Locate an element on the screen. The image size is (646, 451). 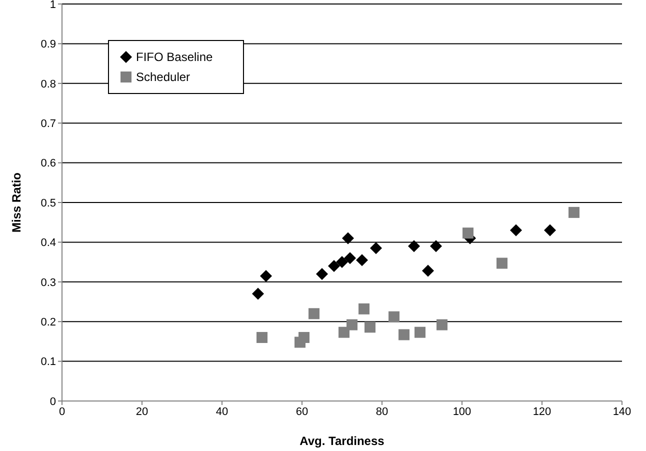
x-tick-label: 60 is located at coordinates (302, 412).